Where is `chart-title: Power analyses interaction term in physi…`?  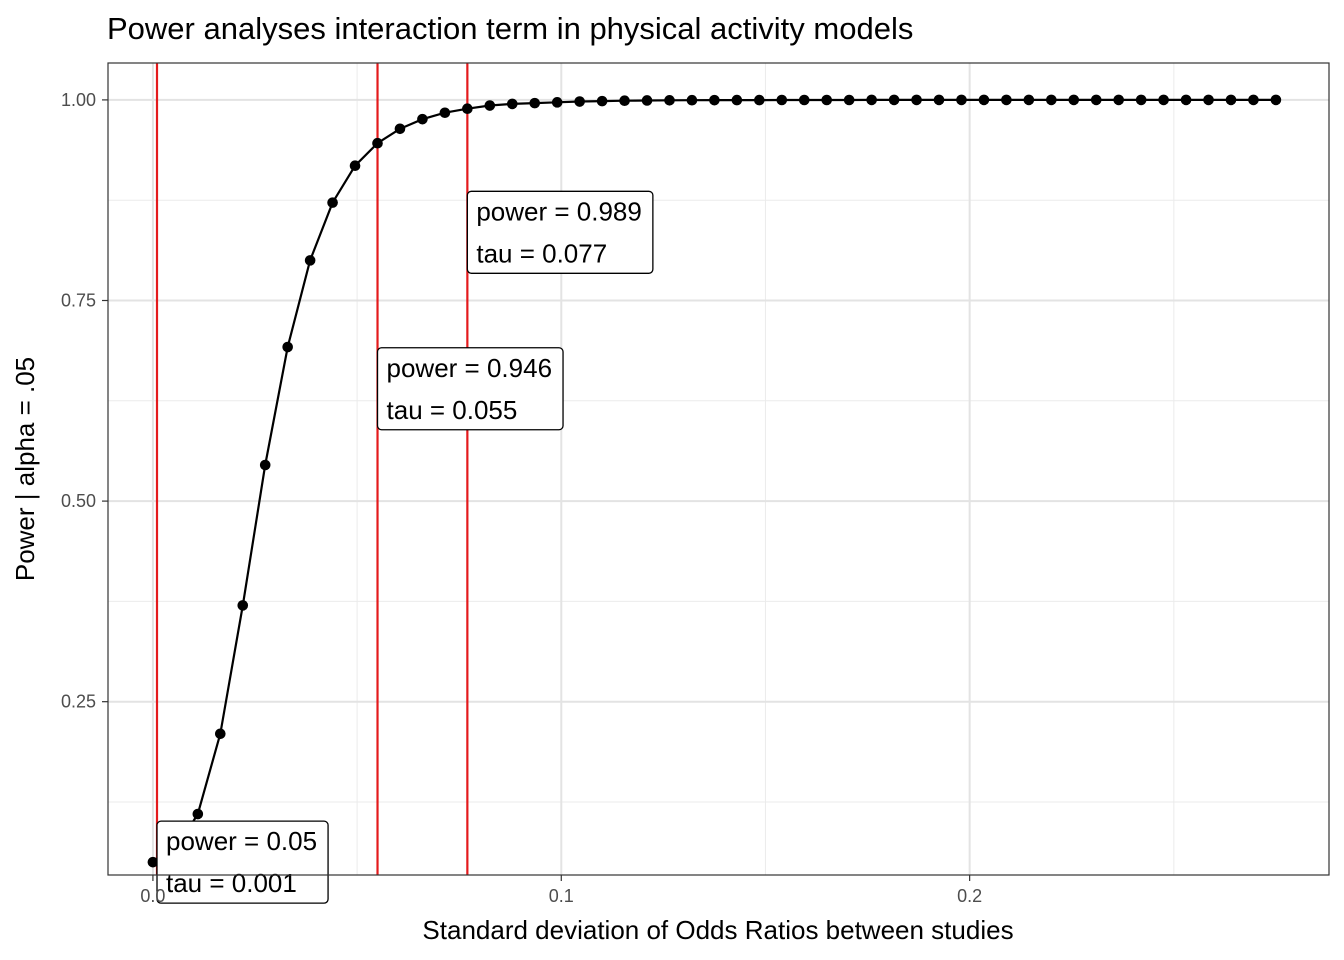
chart-title: Power analyses interaction term in physi… is located at coordinates (510, 28).